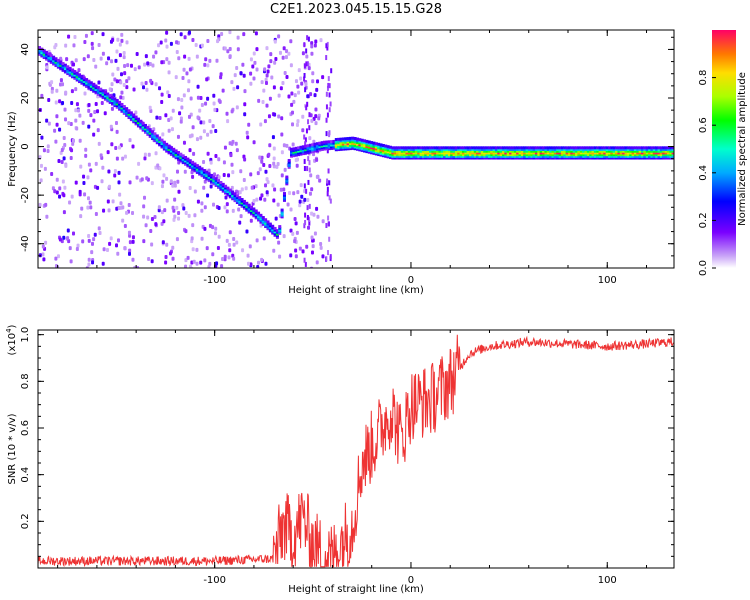 Image resolution: width=750 pixels, height=600 pixels. Describe the element at coordinates (214, 580) in the screenshot. I see `x-tick-label: -100` at that location.